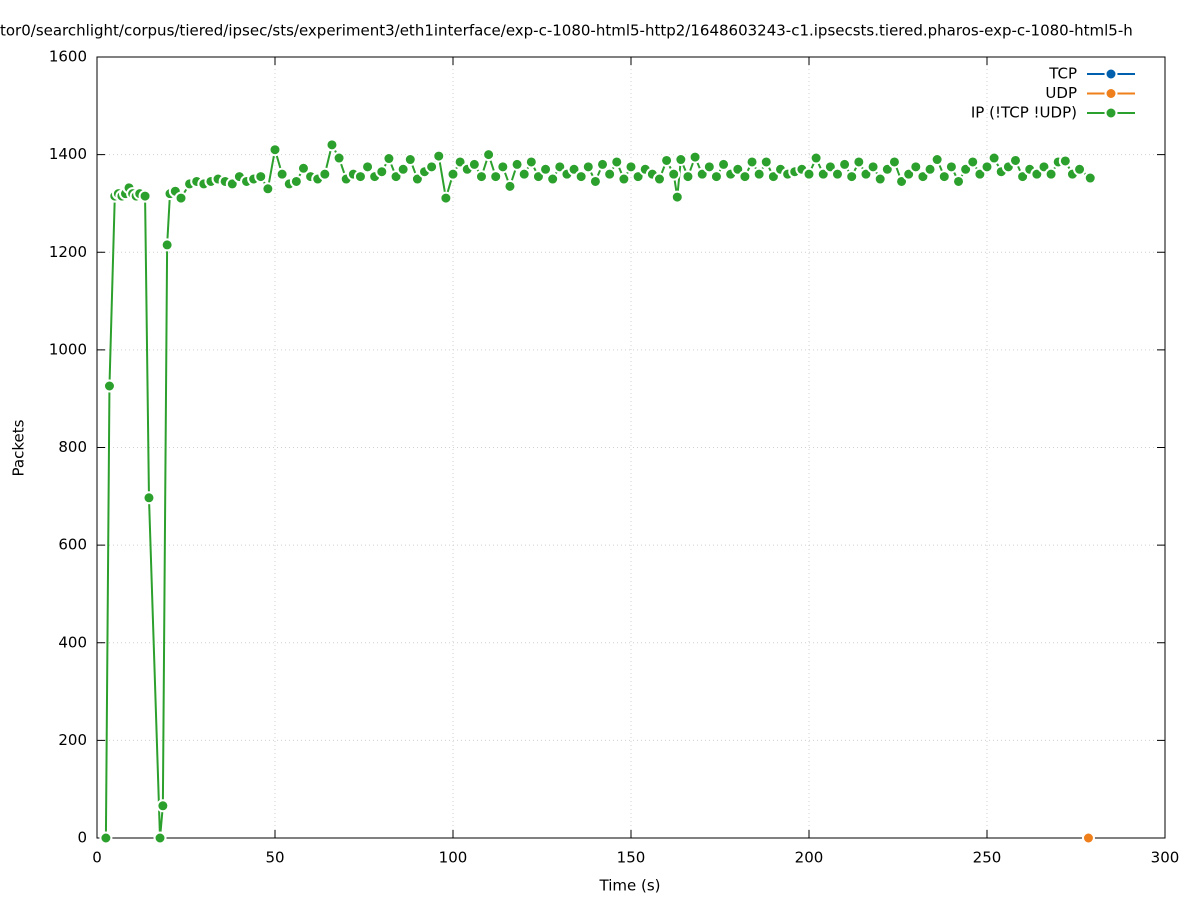 Image resolution: width=1197 pixels, height=900 pixels. What do you see at coordinates (453, 858) in the screenshot?
I see `x-tick-label: 100` at bounding box center [453, 858].